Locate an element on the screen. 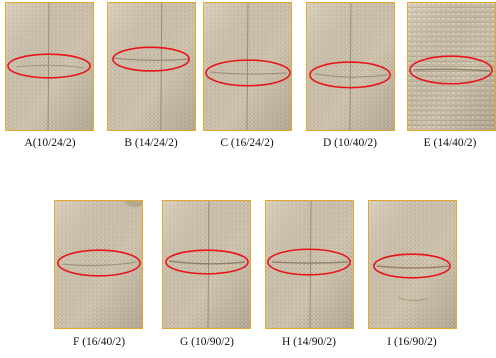  sample-label-f: F (16/40/2) is located at coordinates (99, 342).